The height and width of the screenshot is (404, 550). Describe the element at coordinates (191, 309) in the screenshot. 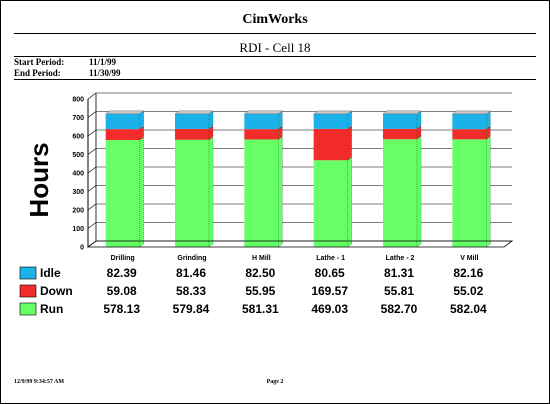

I see `value-label: 579.84` at that location.